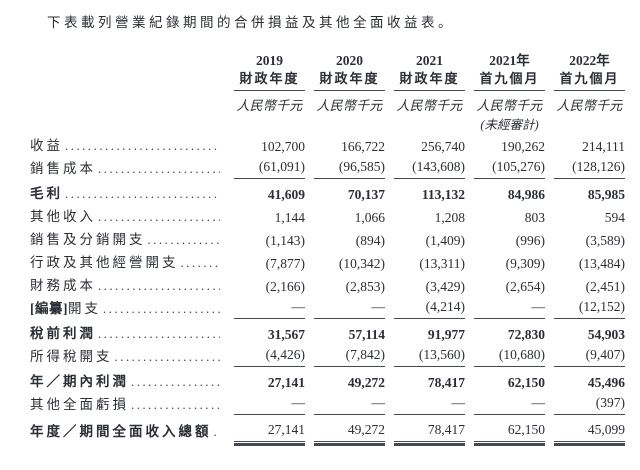  Describe the element at coordinates (265, 355) in the screenshot. I see `value-cell: (4,426)` at that location.